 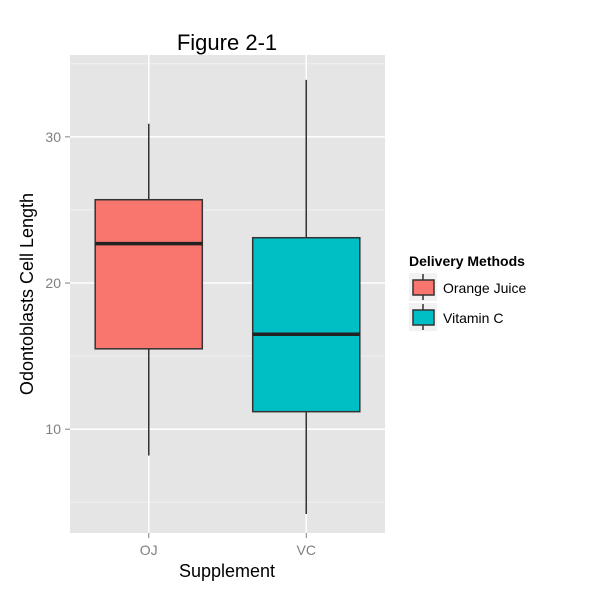 What do you see at coordinates (473, 318) in the screenshot?
I see `legend-label: Vitamin C` at bounding box center [473, 318].